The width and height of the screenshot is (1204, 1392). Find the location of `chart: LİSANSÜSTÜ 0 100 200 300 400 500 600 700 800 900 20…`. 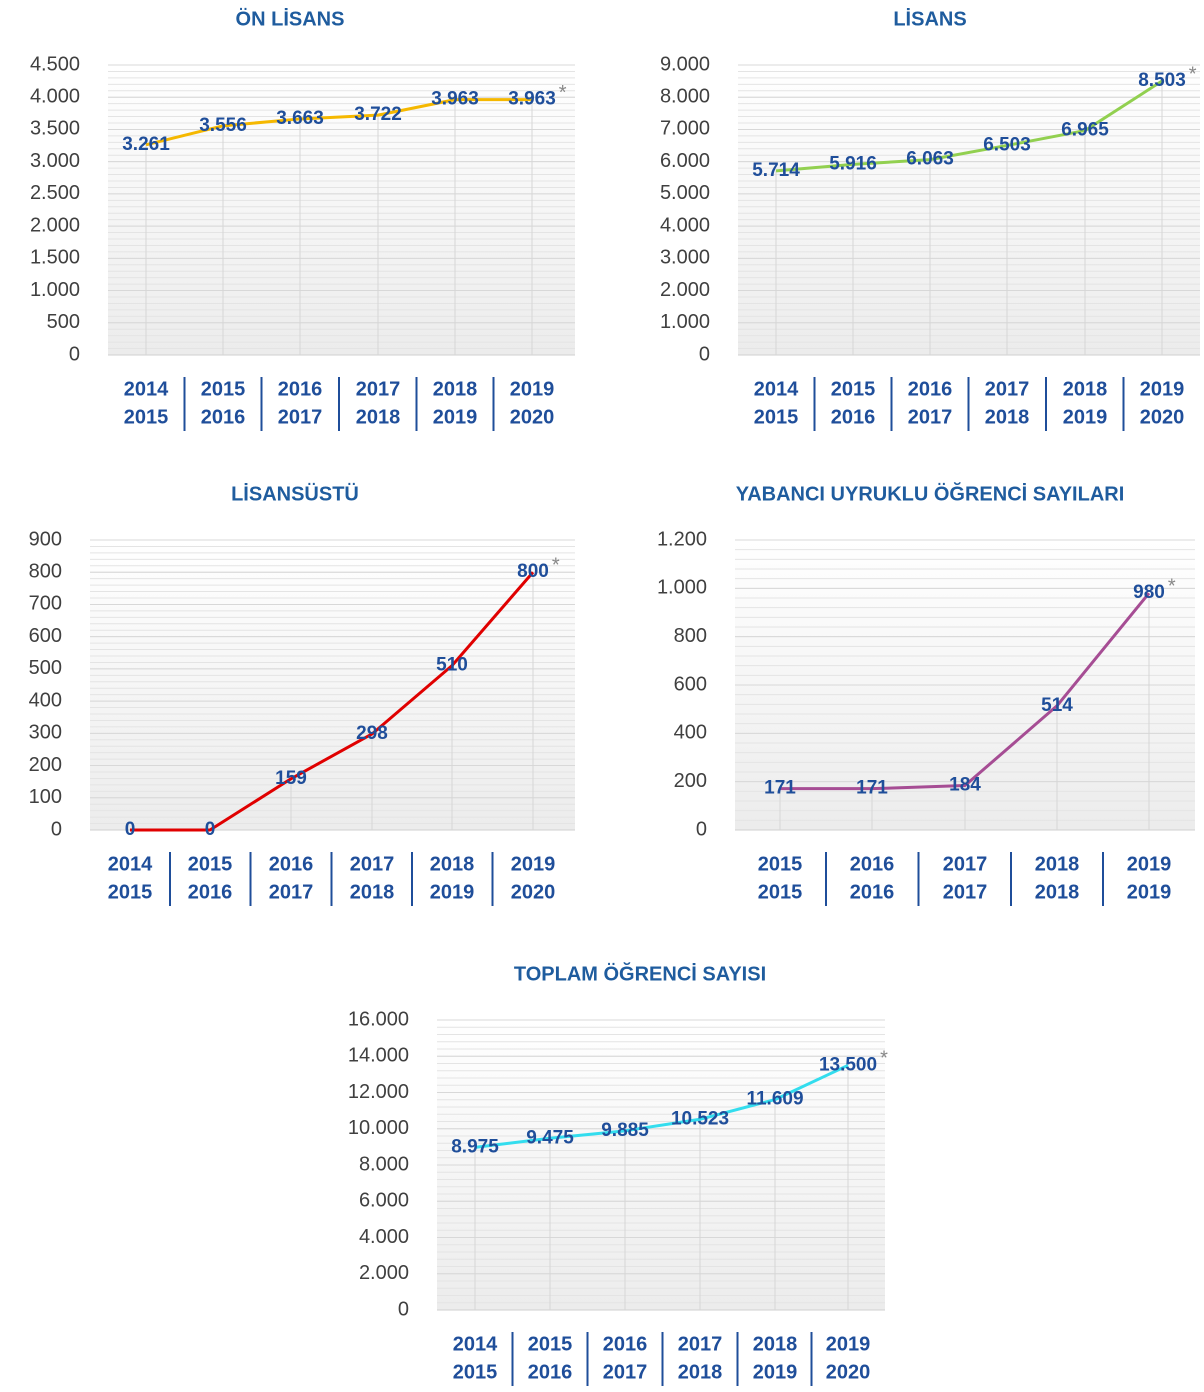

chart: LİSANSÜSTÜ 0 100 200 300 400 500 600 700 800 900 20… is located at coordinates (302, 694).